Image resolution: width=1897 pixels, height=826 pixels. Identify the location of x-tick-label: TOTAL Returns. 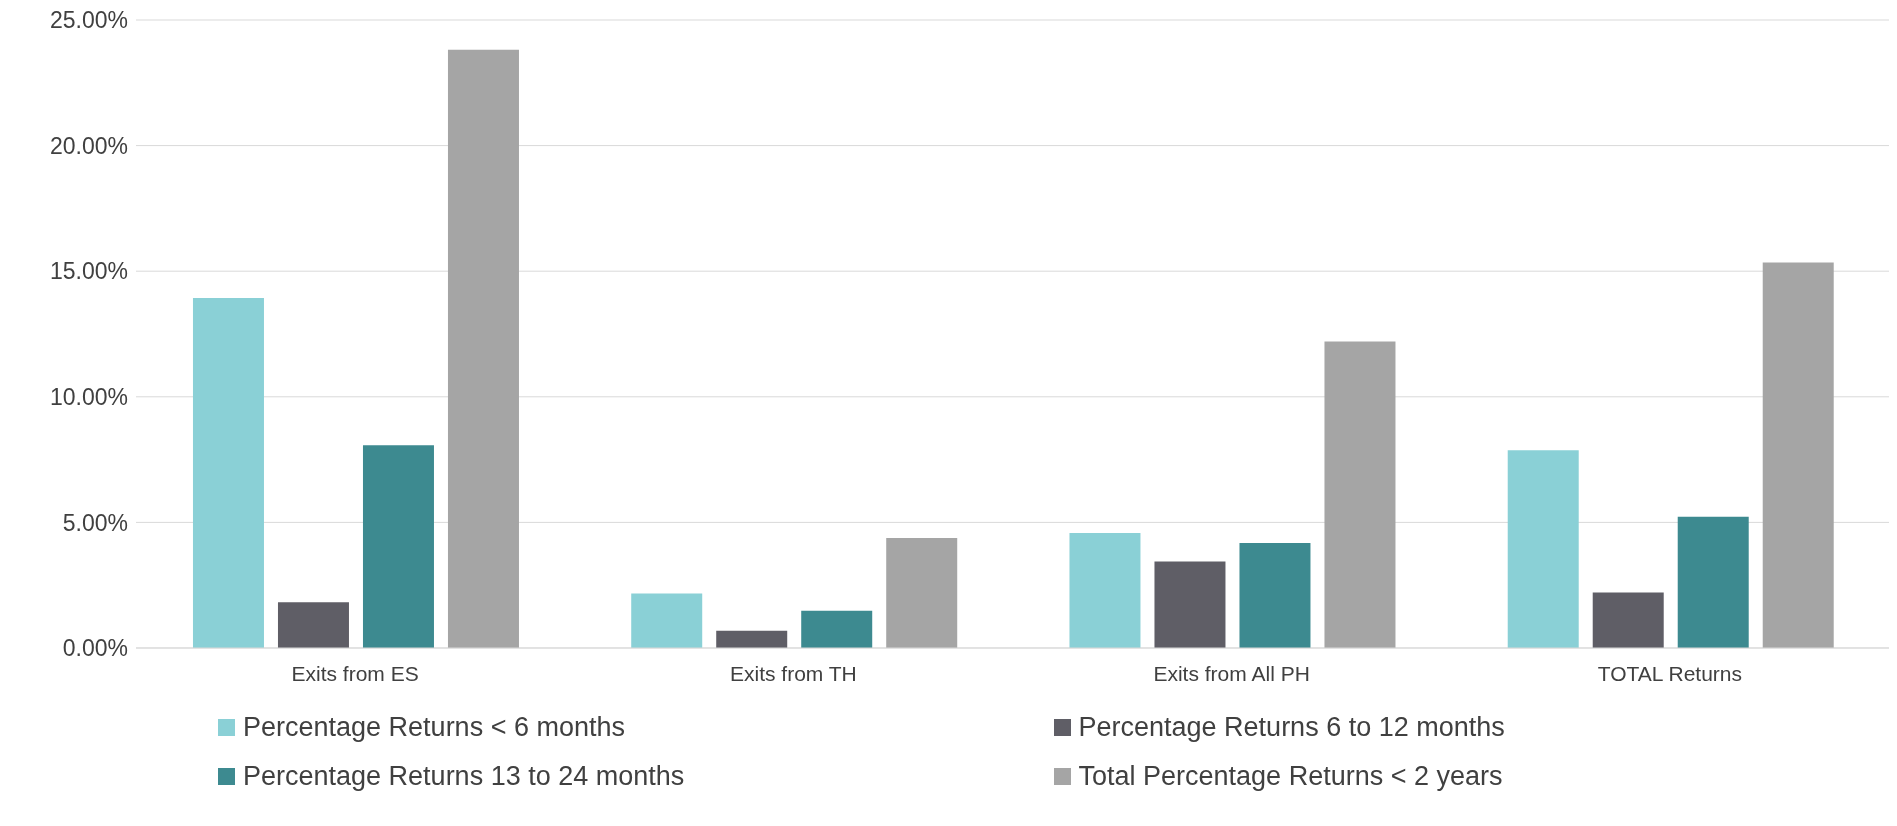
(1670, 673).